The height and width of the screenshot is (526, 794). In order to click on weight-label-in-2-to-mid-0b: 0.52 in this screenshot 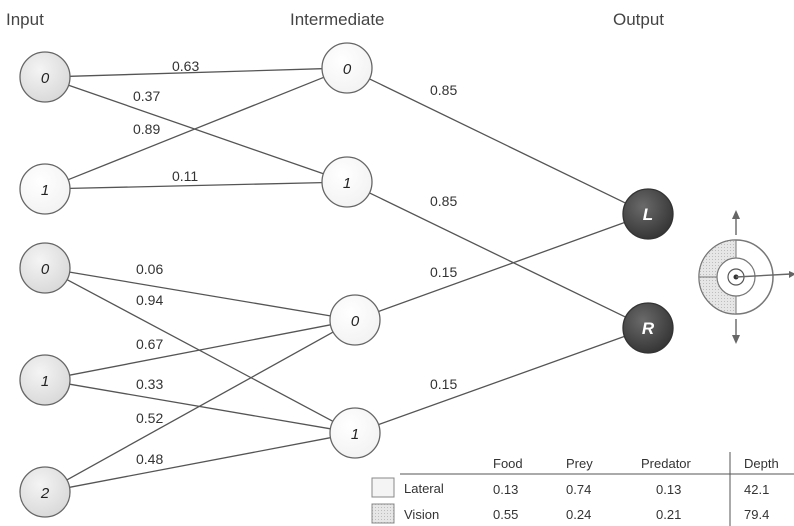, I will do `click(149, 418)`.